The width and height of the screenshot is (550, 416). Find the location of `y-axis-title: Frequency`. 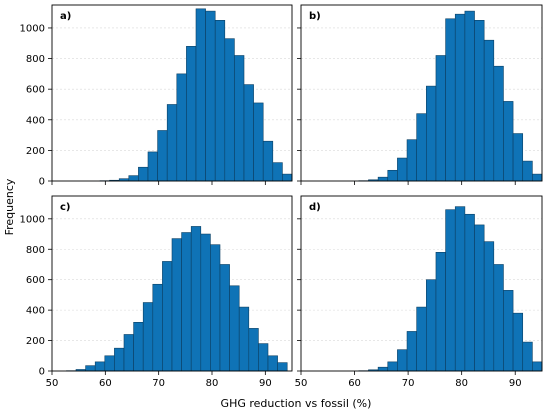

y-axis-title: Frequency is located at coordinates (9, 206).